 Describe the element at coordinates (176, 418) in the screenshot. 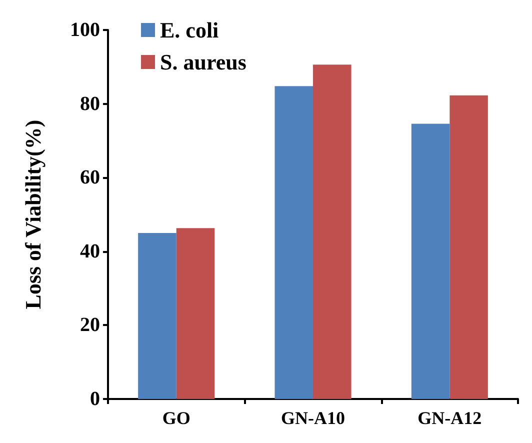

I see `x-tick-label: GO` at that location.